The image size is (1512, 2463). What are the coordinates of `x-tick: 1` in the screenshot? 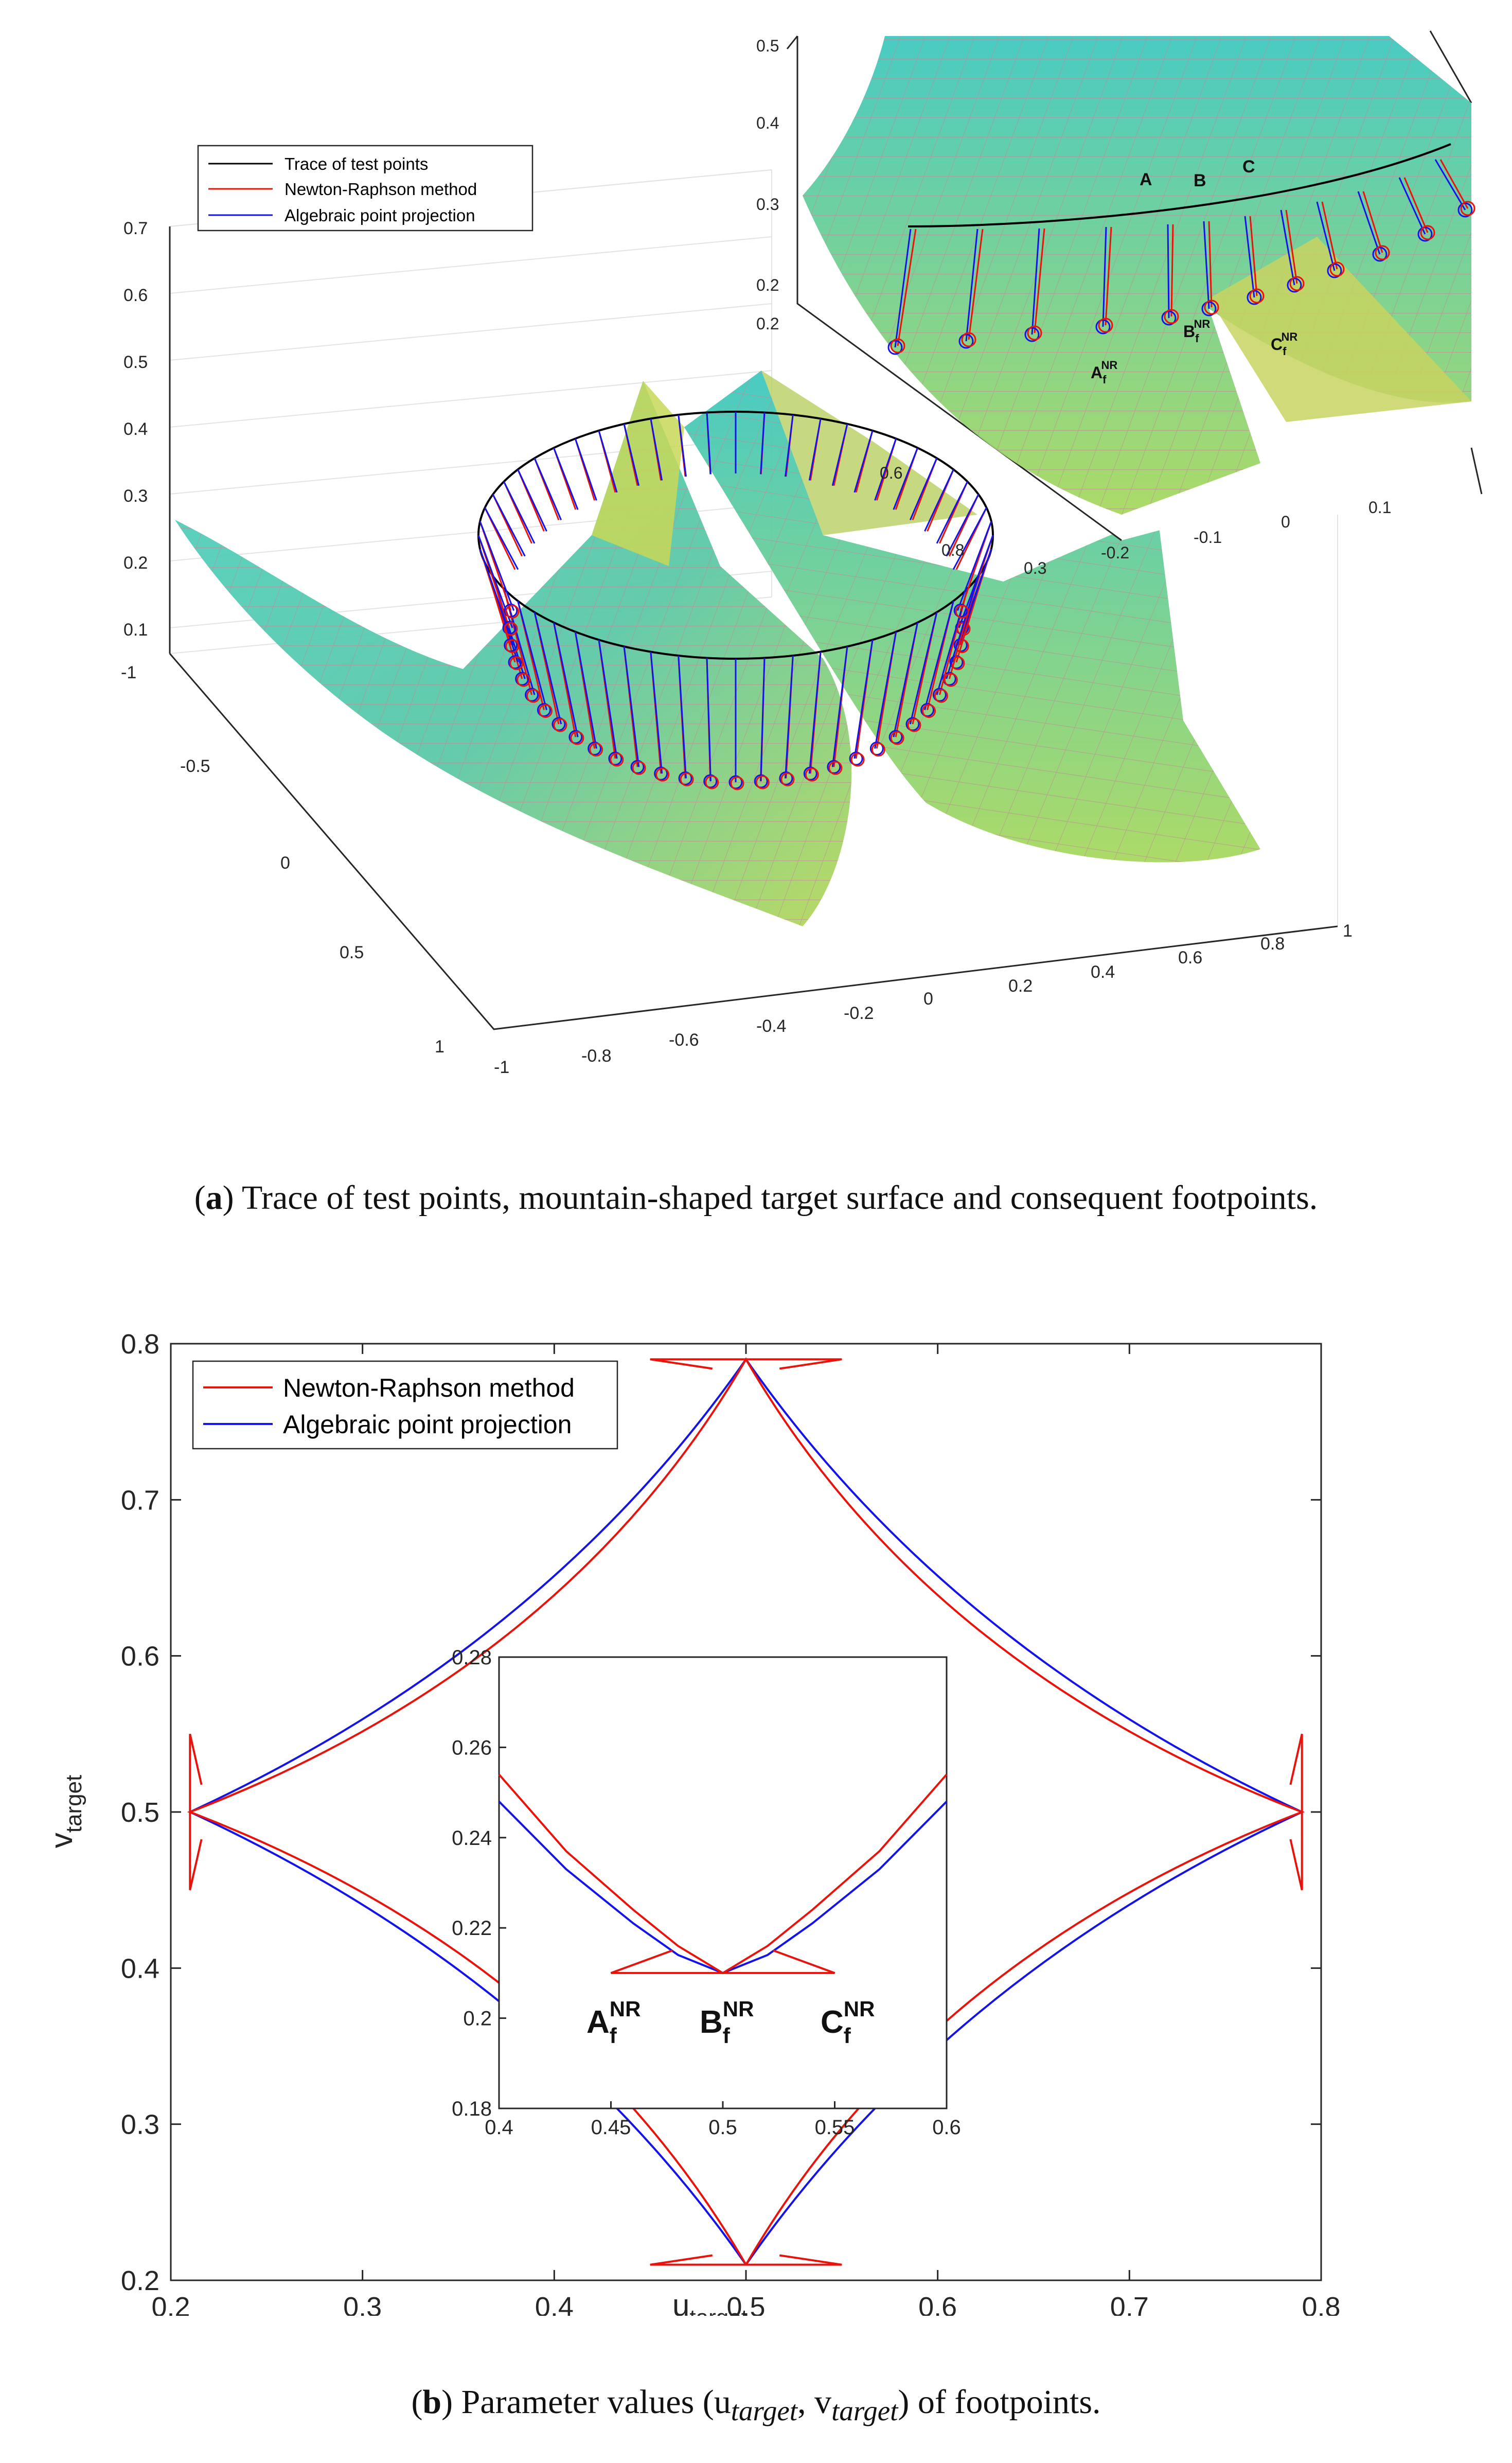 It's located at (1348, 931).